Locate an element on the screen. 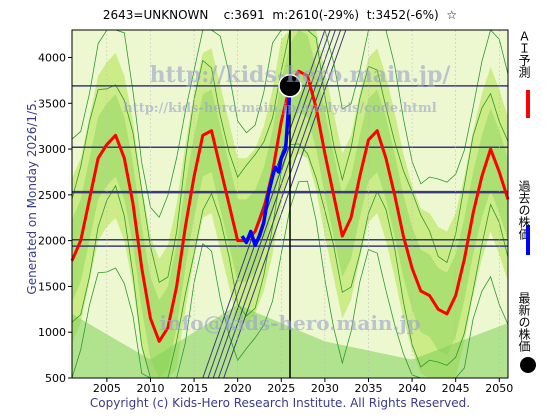  legend: ＡＩ予測 過去の株価 最新の株価 is located at coordinates (526, 201).